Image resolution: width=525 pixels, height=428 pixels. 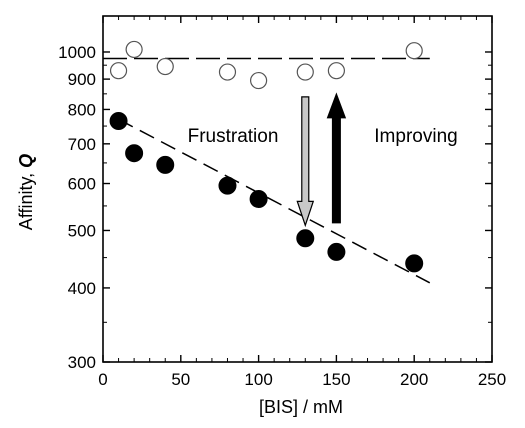 What do you see at coordinates (336, 379) in the screenshot?
I see `x-tick-label: 150` at bounding box center [336, 379].